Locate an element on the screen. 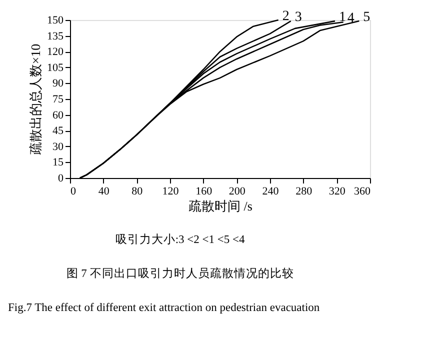 The width and height of the screenshot is (427, 347). y-tick-label: 45 is located at coordinates (58, 131).